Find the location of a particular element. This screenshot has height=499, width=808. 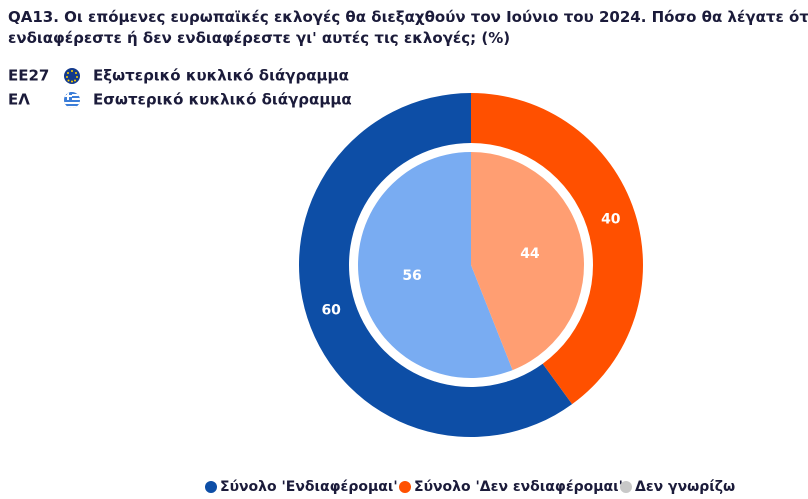

legend-label: Δεν γνωρίζω is located at coordinates (685, 487).